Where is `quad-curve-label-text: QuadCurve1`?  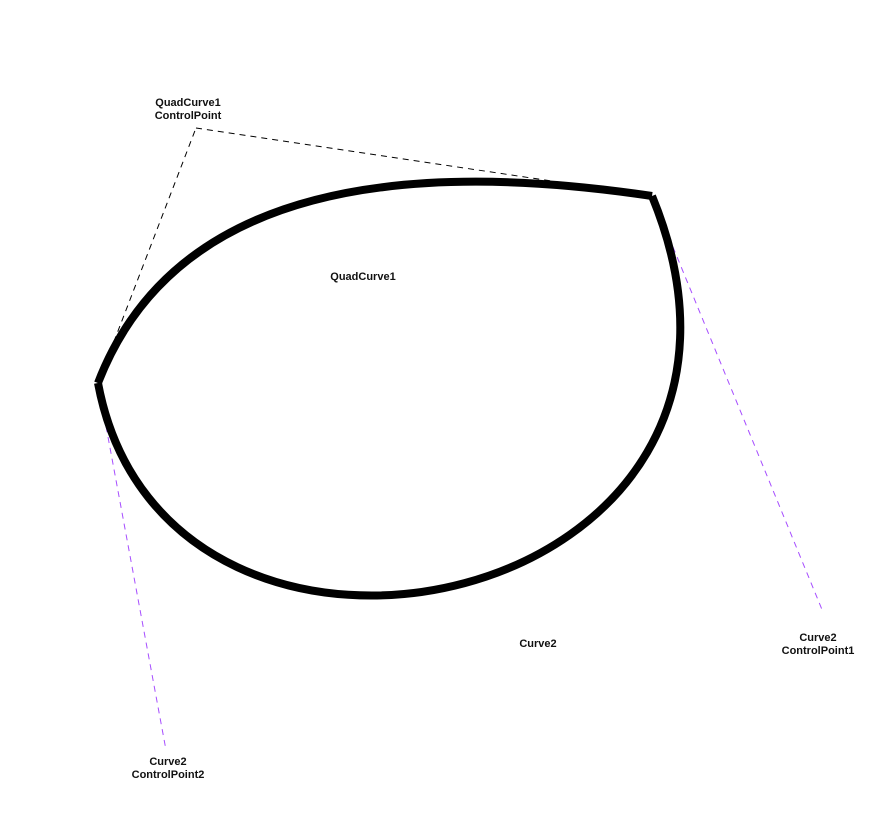 quad-curve-label-text: QuadCurve1 is located at coordinates (363, 277).